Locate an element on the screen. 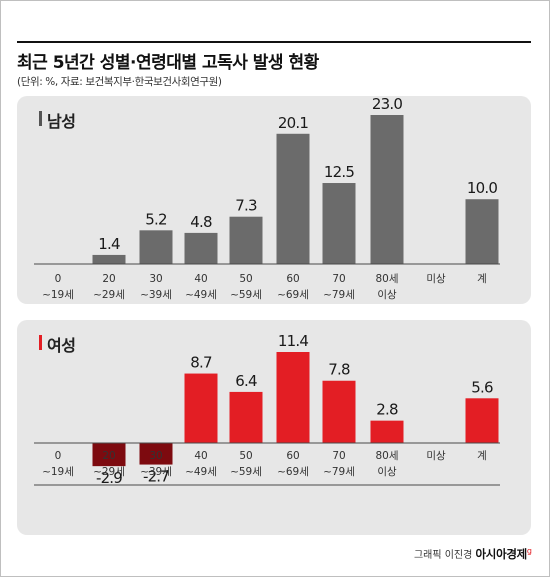  female-category-label: 계 is located at coordinates (482, 456).